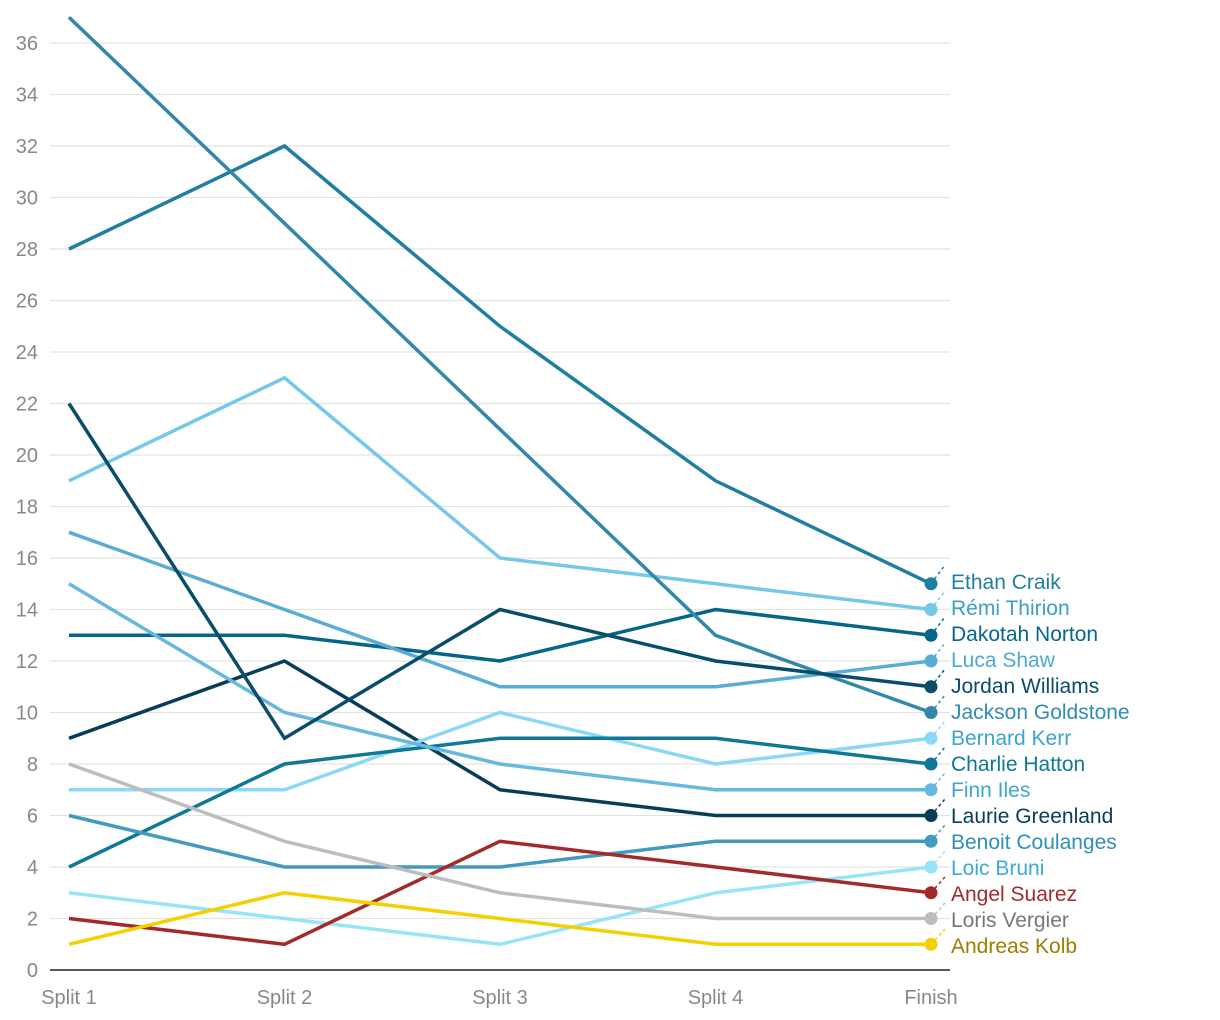 This screenshot has height=1020, width=1220. Describe the element at coordinates (931, 841) in the screenshot. I see `end-marker-benoit-coulanges` at that location.